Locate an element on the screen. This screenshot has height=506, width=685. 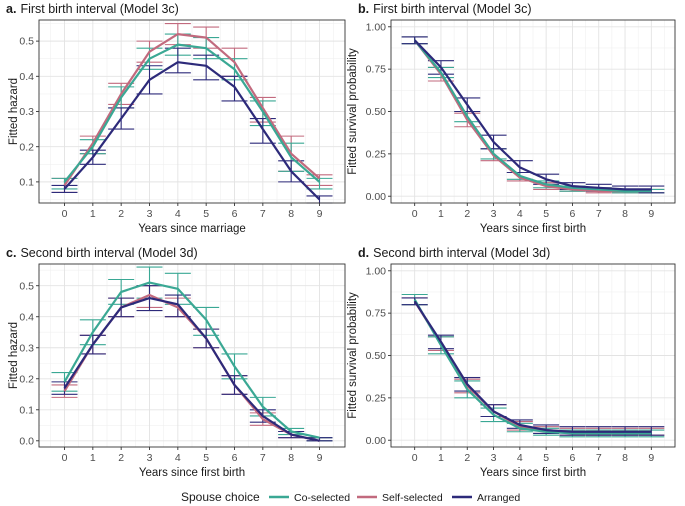
series-line-self-selected-a is located at coordinates (192, 109).